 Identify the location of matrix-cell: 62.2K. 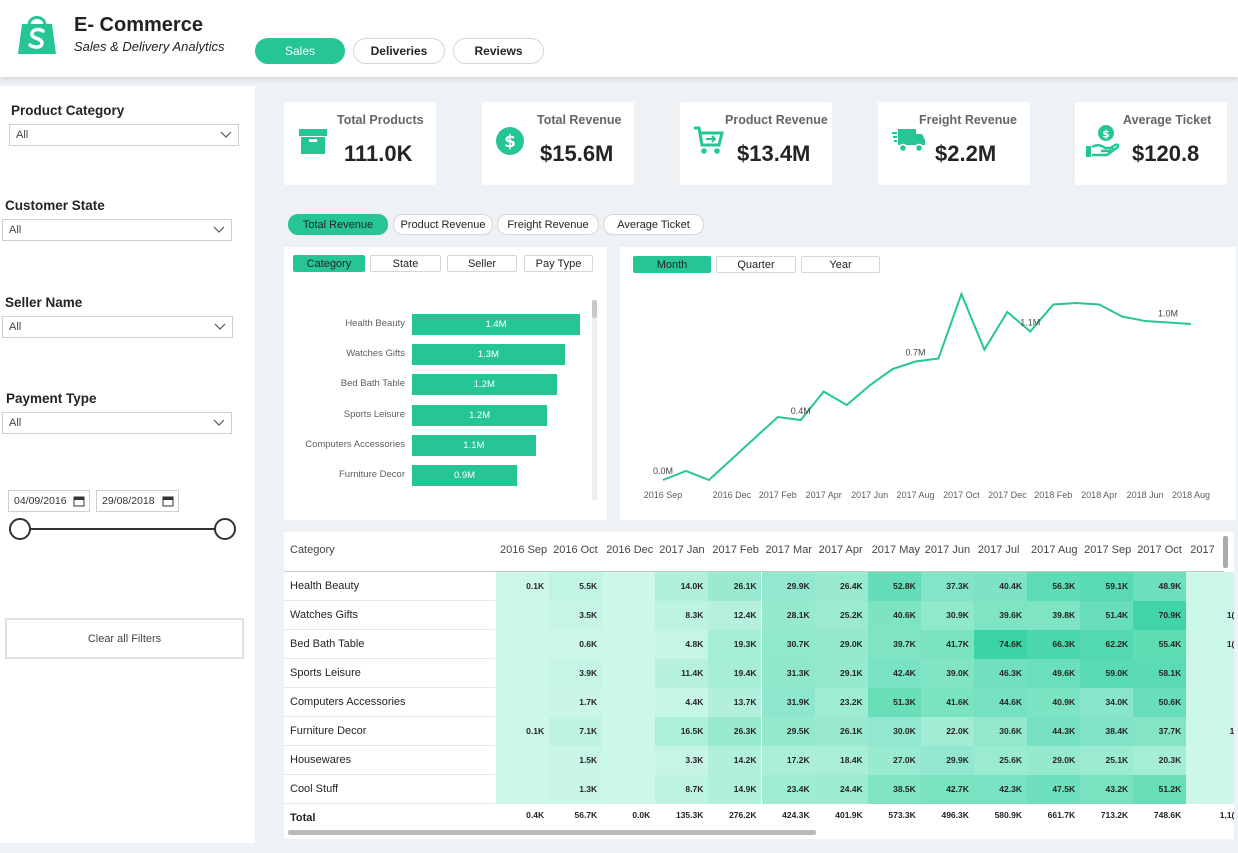
(1107, 644).